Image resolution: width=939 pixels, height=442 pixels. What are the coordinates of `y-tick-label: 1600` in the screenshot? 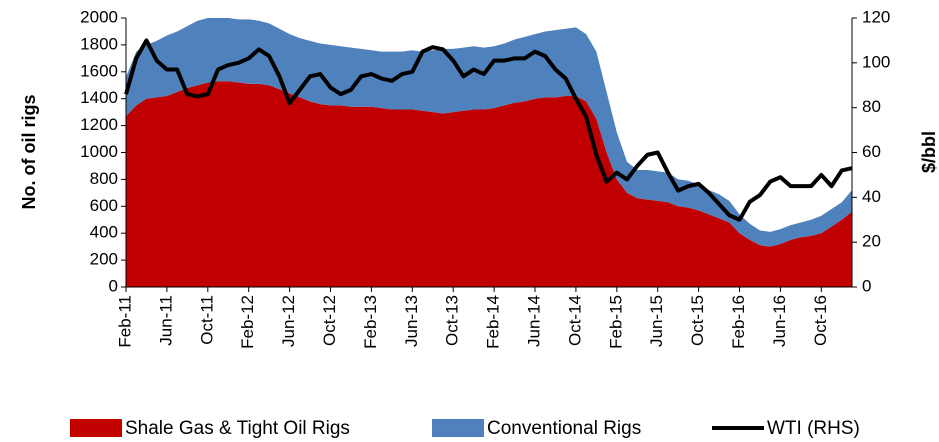 It's located at (99, 70).